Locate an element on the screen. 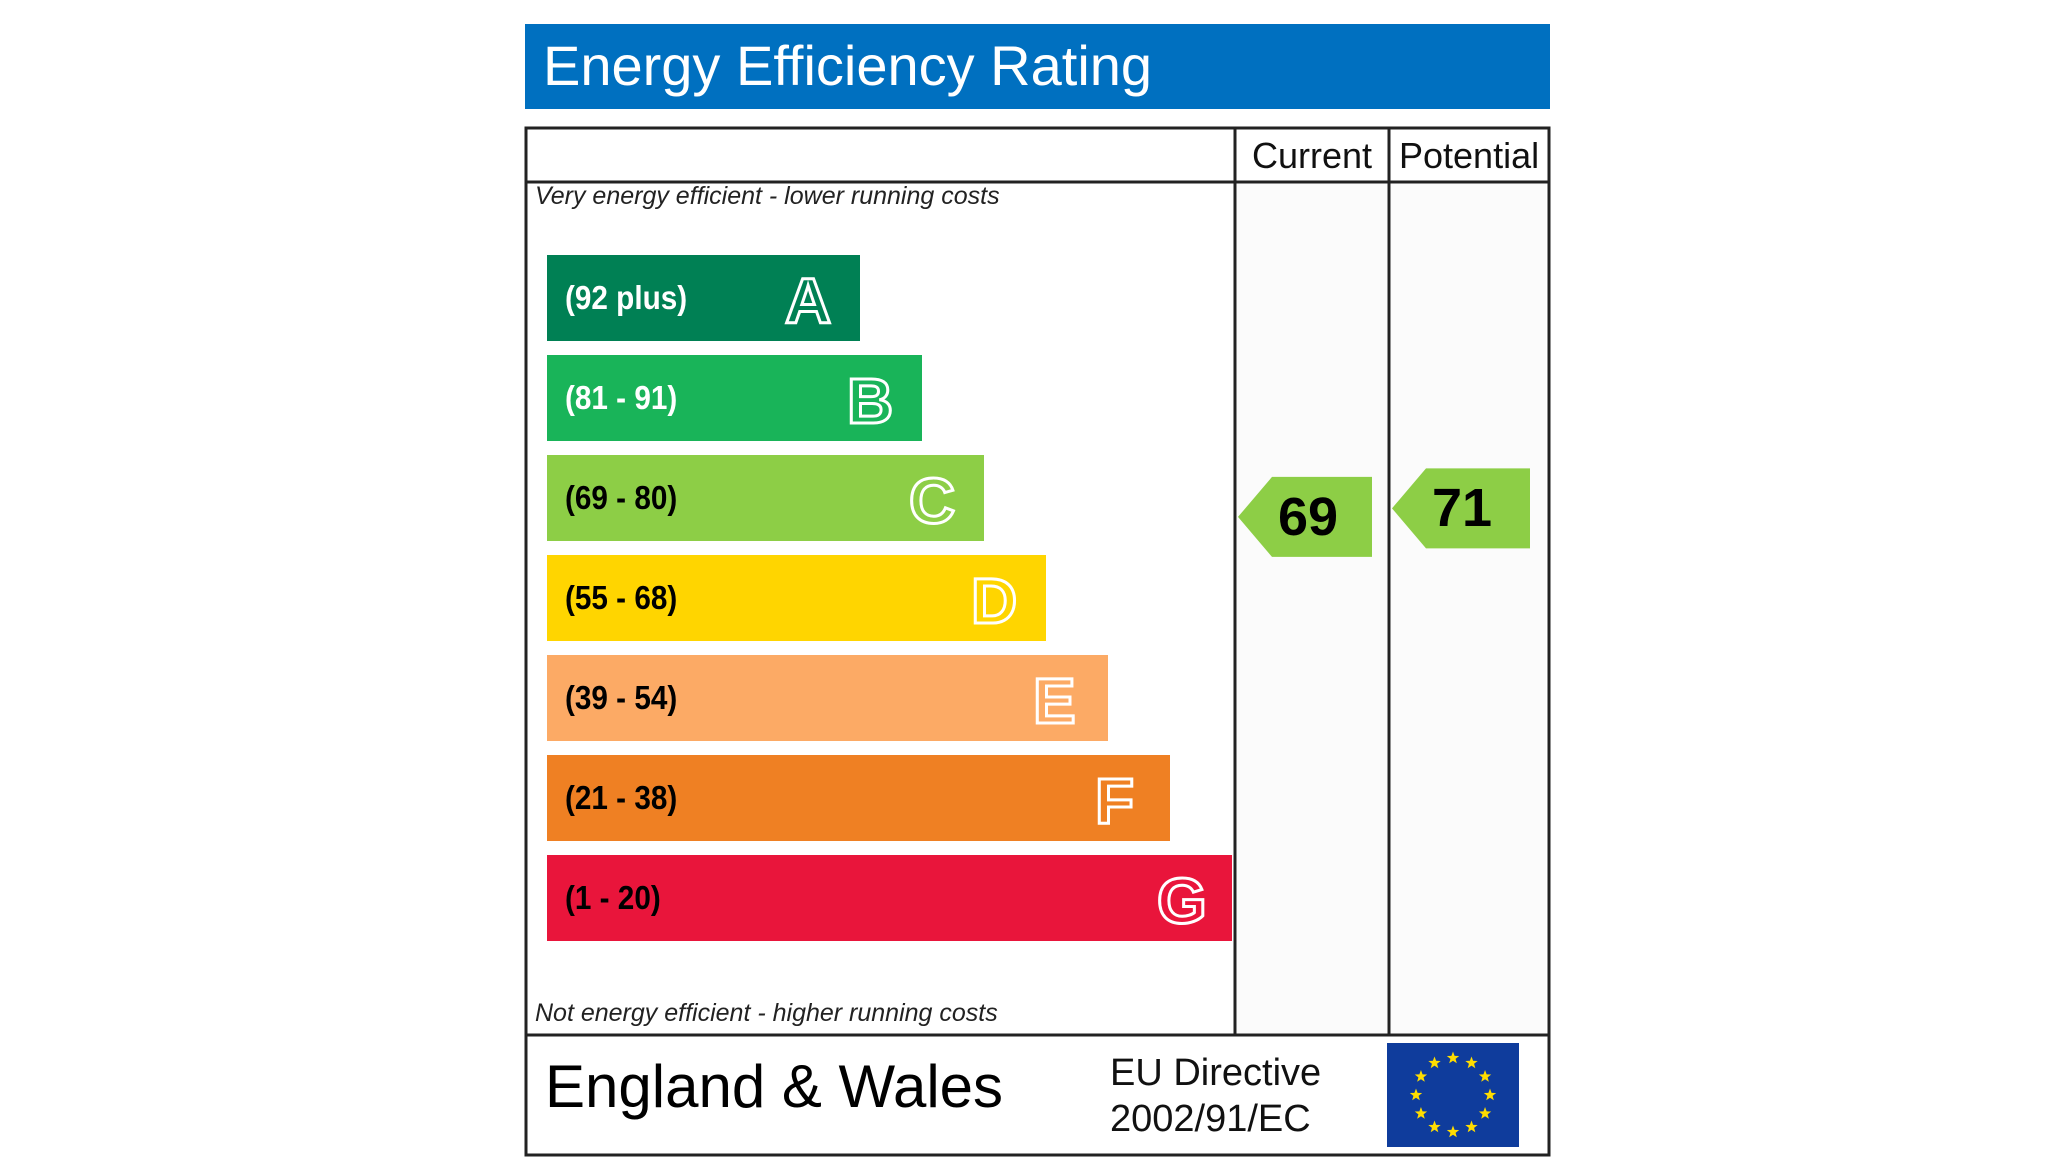 The image size is (2048, 1157). directive-line-2: 2002/91/EC is located at coordinates (1210, 1119).